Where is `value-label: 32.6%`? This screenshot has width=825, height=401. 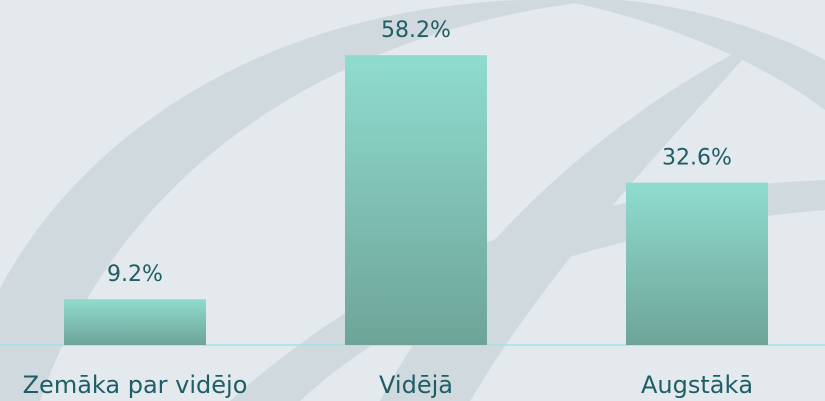 value-label: 32.6% is located at coordinates (697, 158).